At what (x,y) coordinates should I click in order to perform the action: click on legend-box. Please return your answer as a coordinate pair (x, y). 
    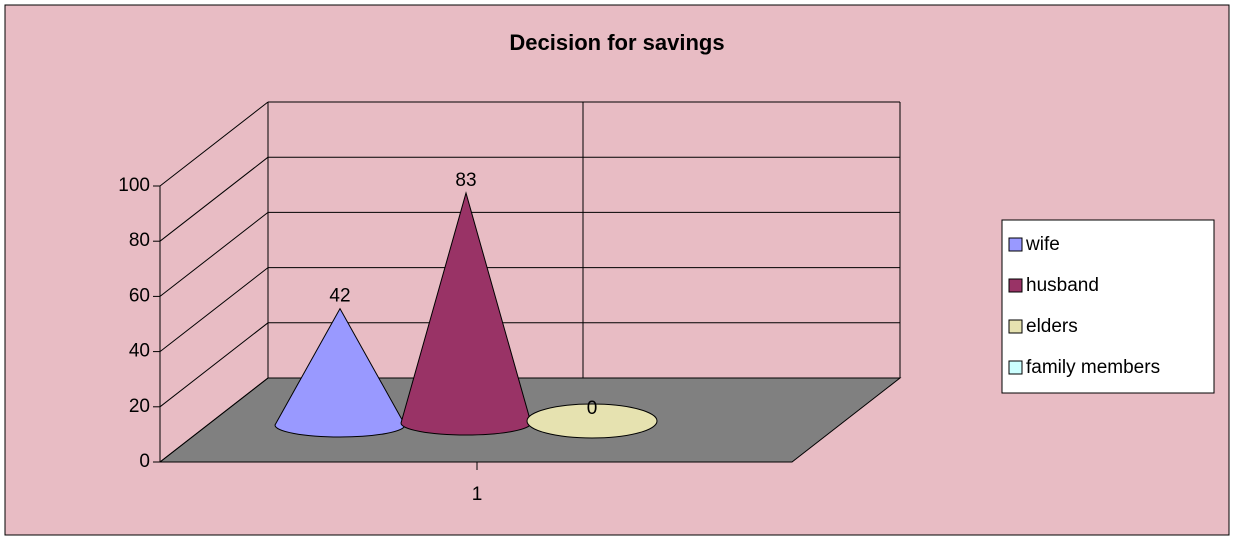
    Looking at the image, I should click on (1108, 306).